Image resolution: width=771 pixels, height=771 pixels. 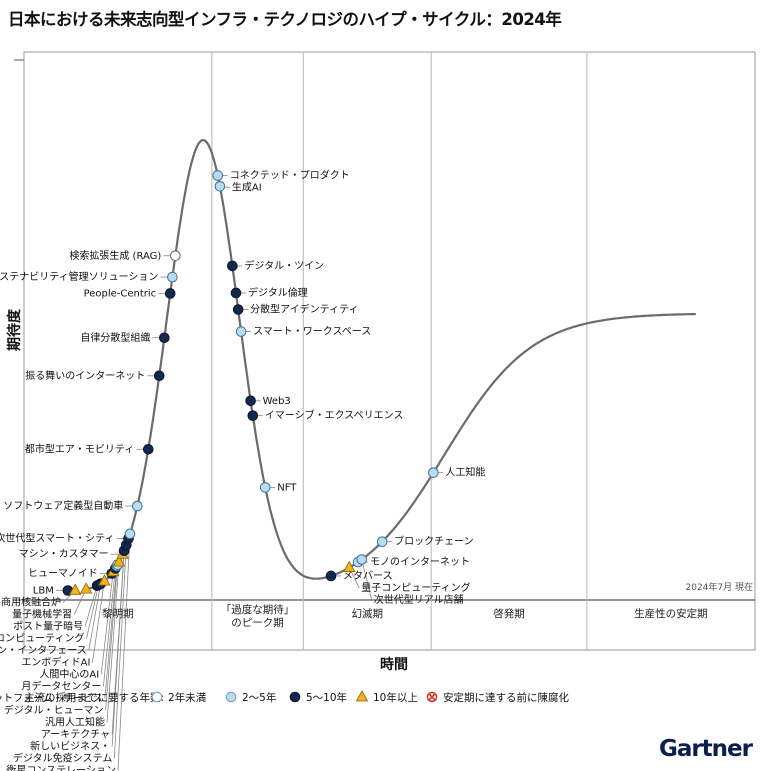 I want to click on 汎用人工知能-marker, so click(x=119, y=561).